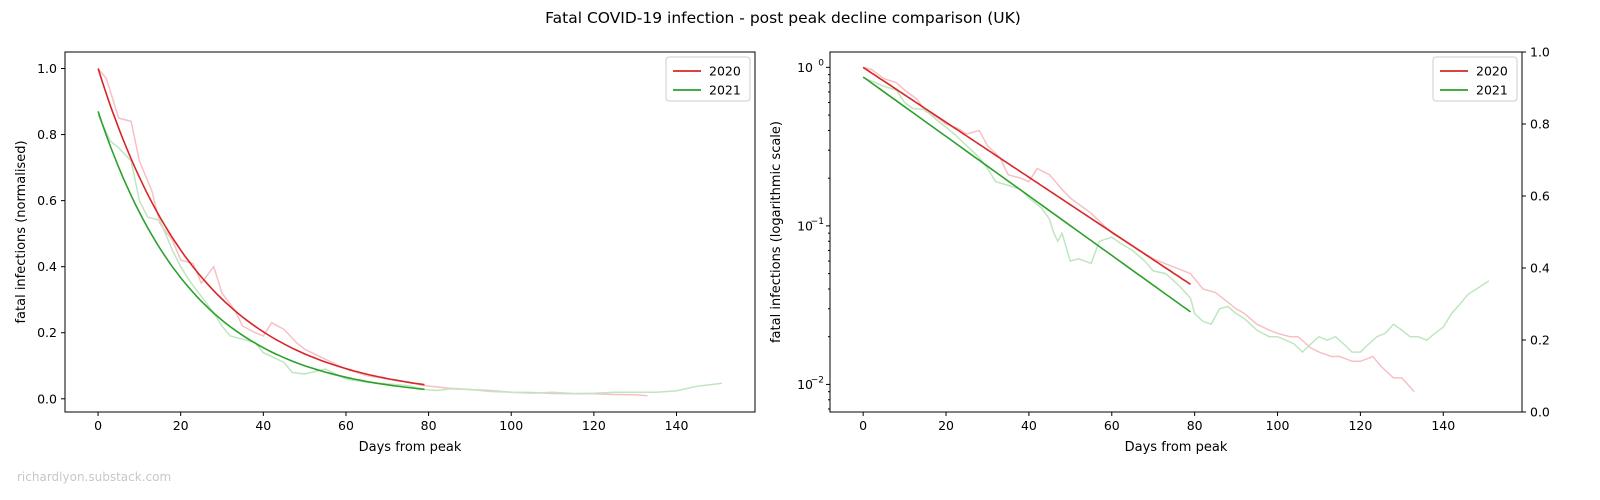 The height and width of the screenshot is (500, 1600). Describe the element at coordinates (47, 398) in the screenshot. I see `y-tick-label: 0.0` at that location.